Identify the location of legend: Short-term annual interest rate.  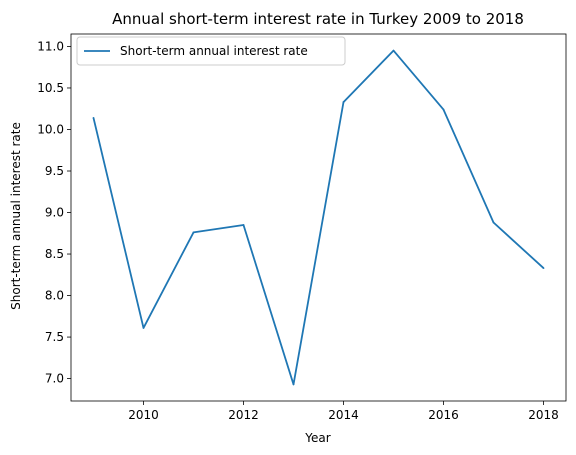
(211, 51).